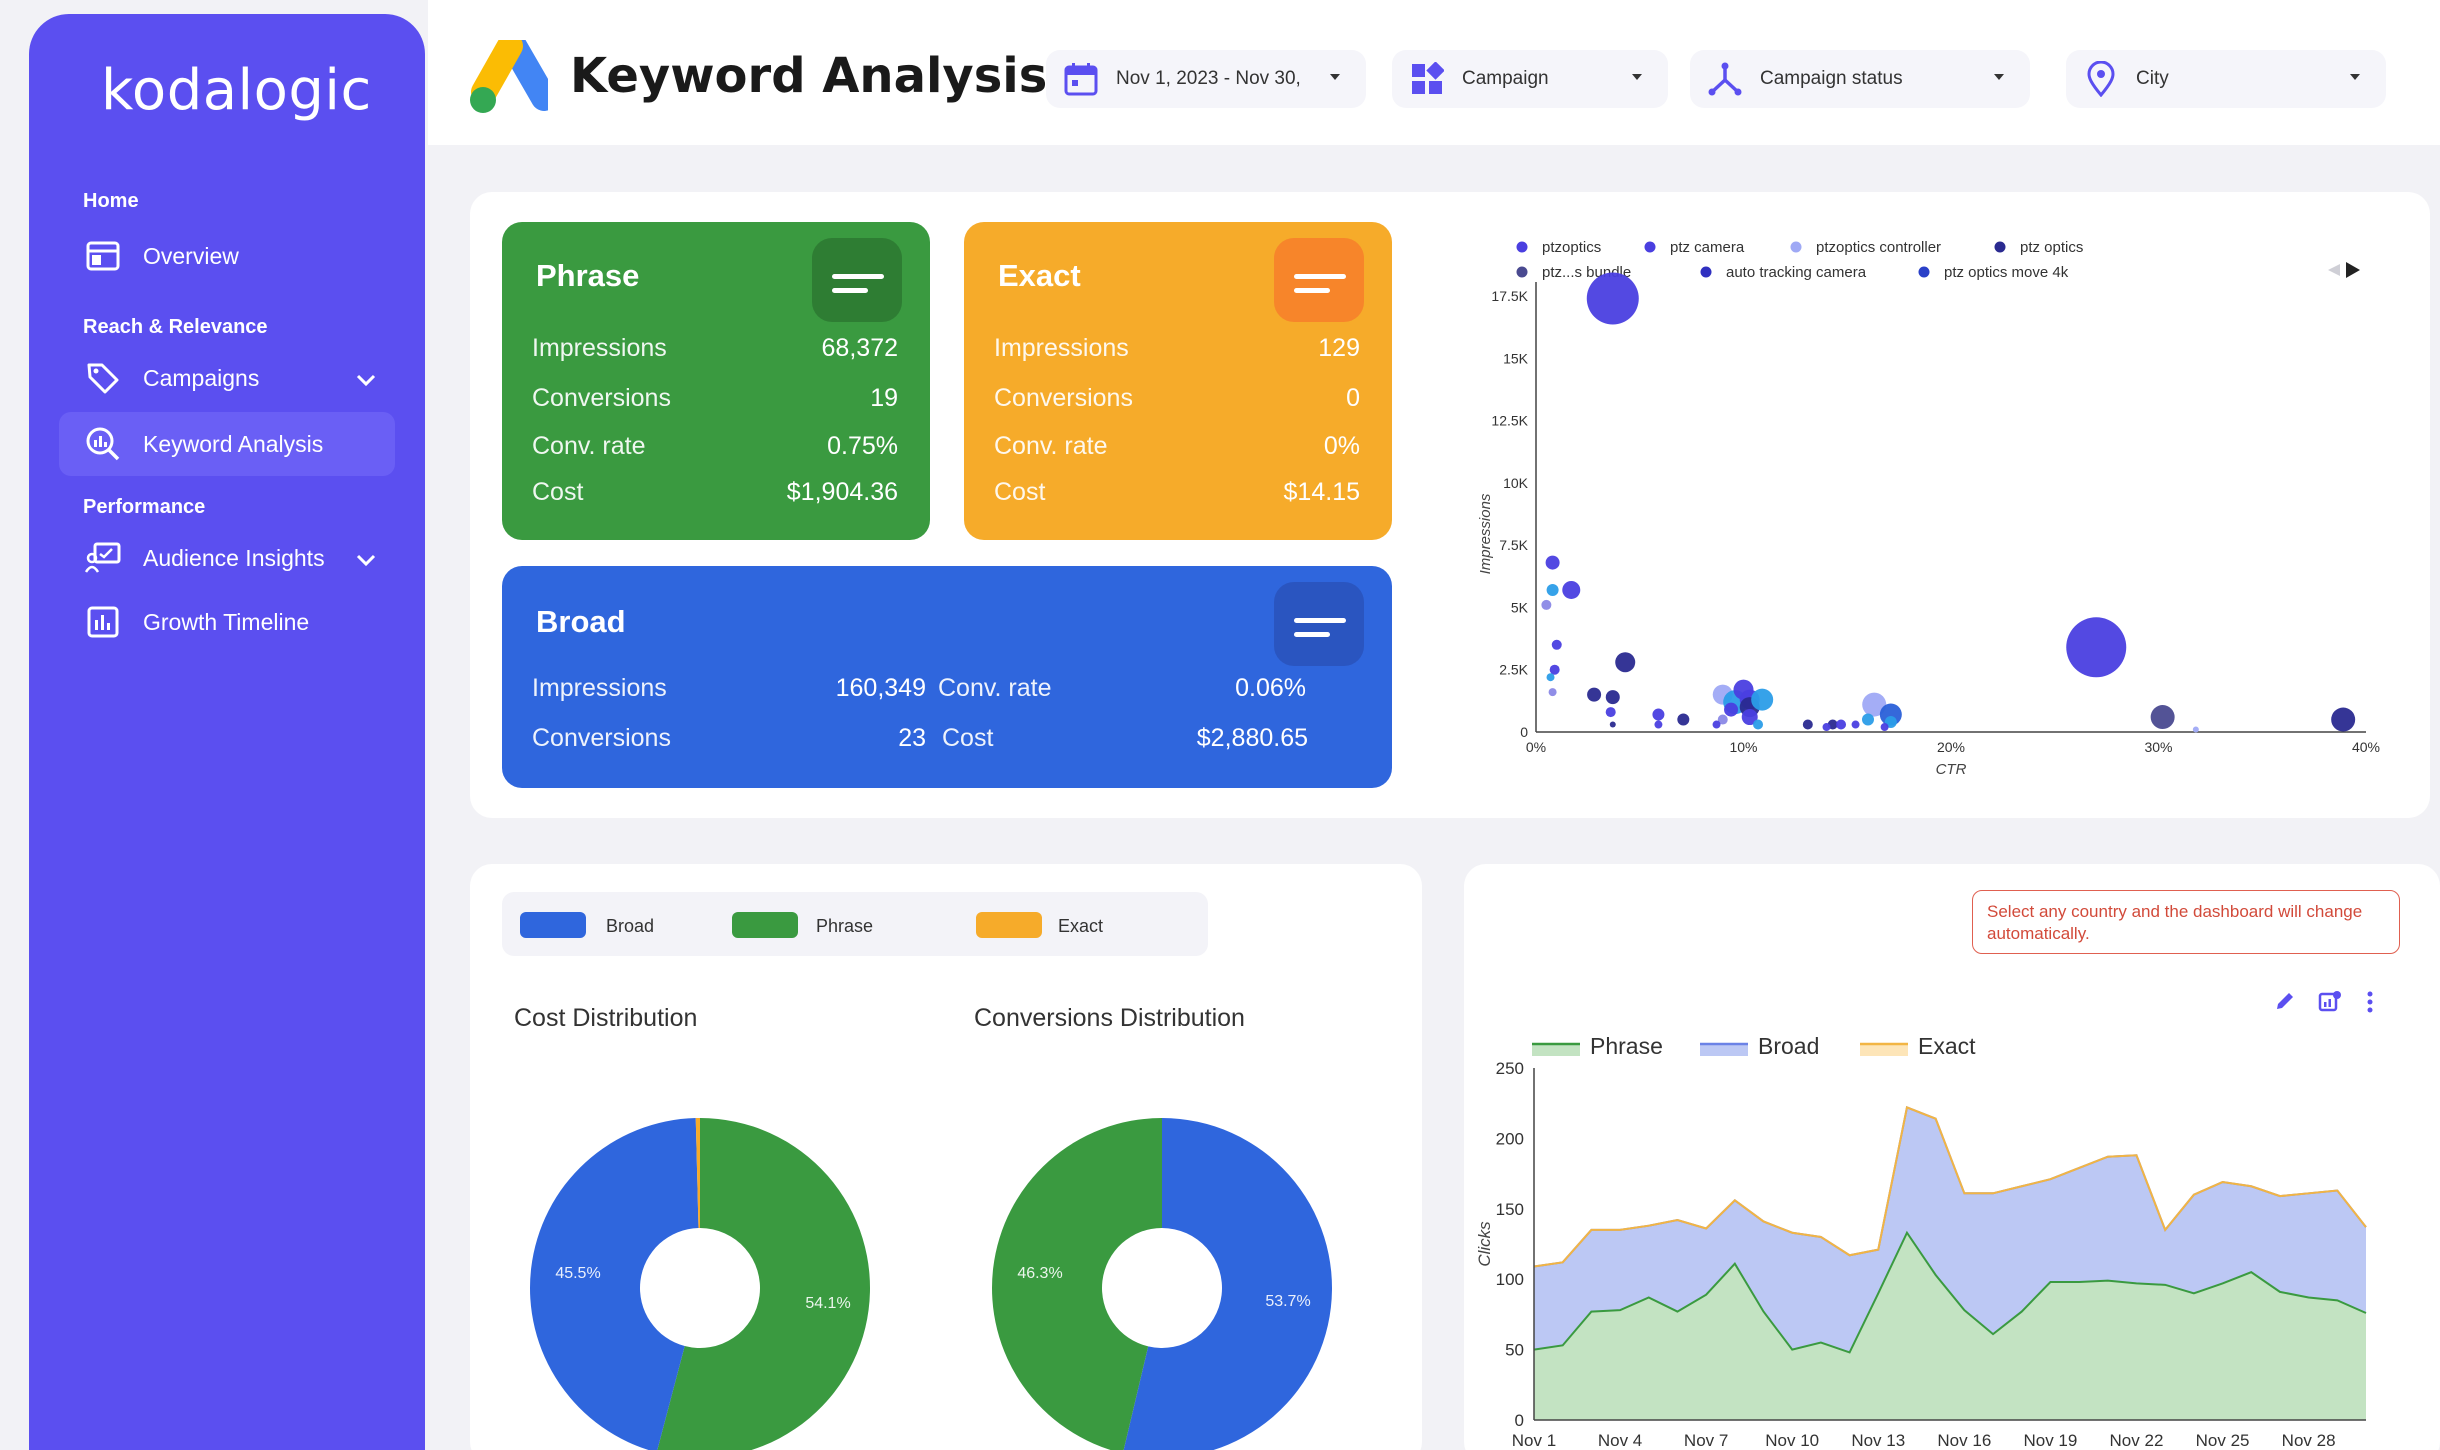  What do you see at coordinates (1081, 926) in the screenshot?
I see `legend-label-exact: Exact` at bounding box center [1081, 926].